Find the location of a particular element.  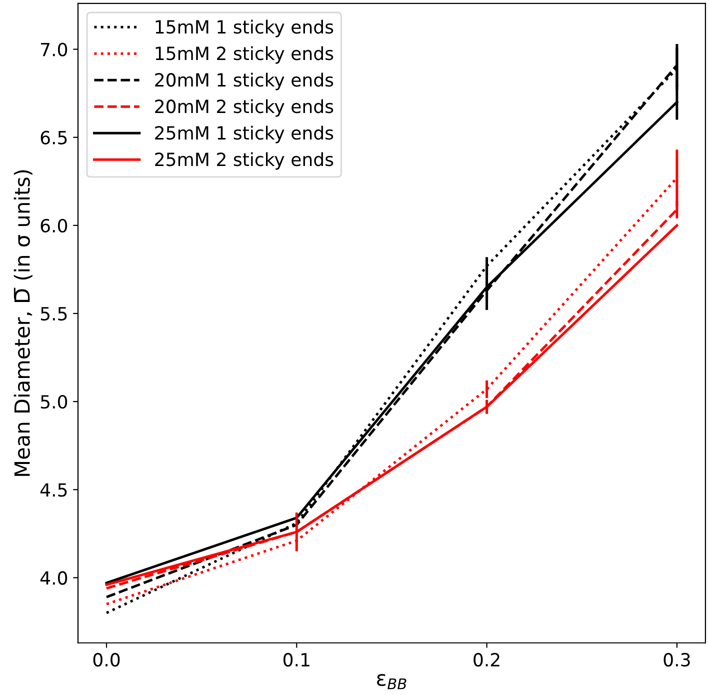

y-tick-label: 6.0 is located at coordinates (54, 225).